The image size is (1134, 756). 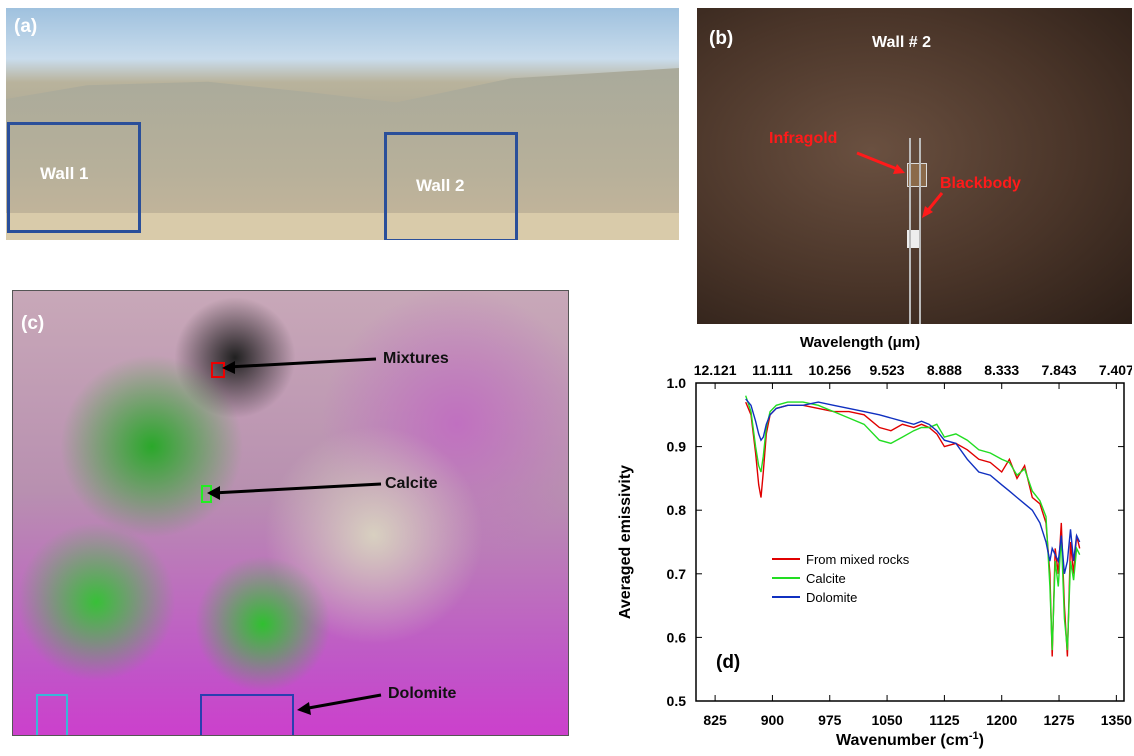 What do you see at coordinates (901, 42) in the screenshot?
I see `panel-b-title: Wall # 2` at bounding box center [901, 42].